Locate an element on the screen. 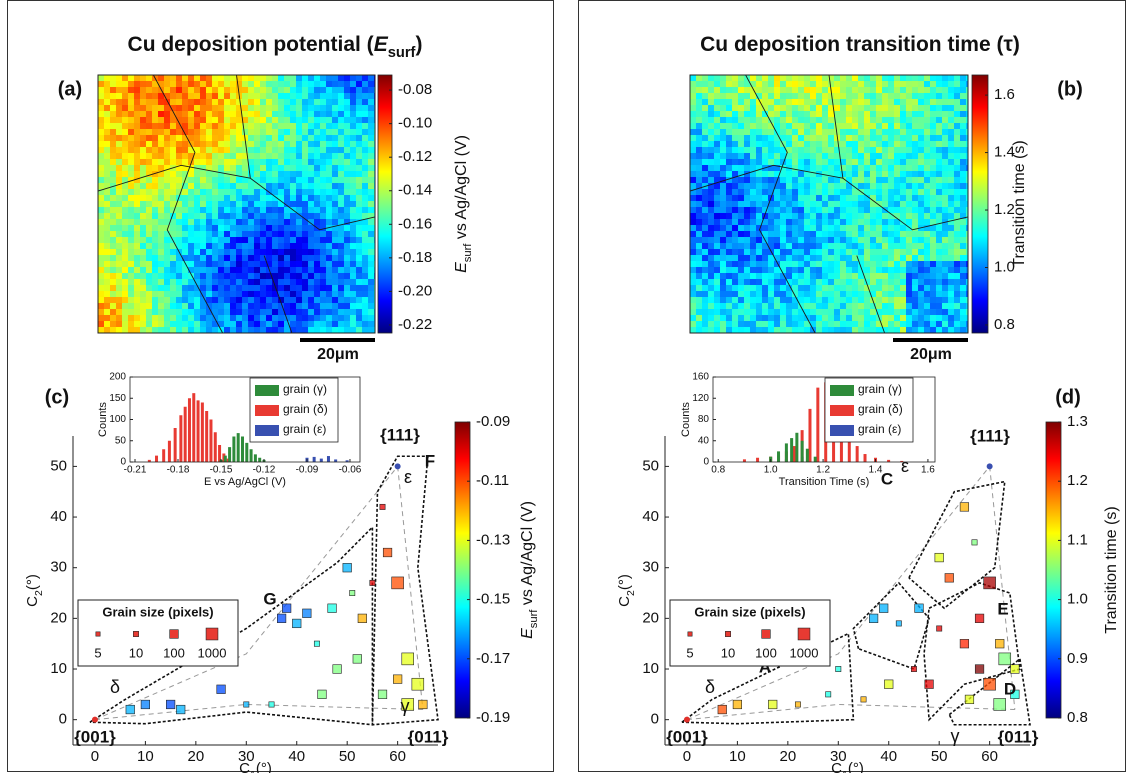 This screenshot has height=773, width=1132. panel-title: Cu deposition potential (Esurf) is located at coordinates (275, 47).